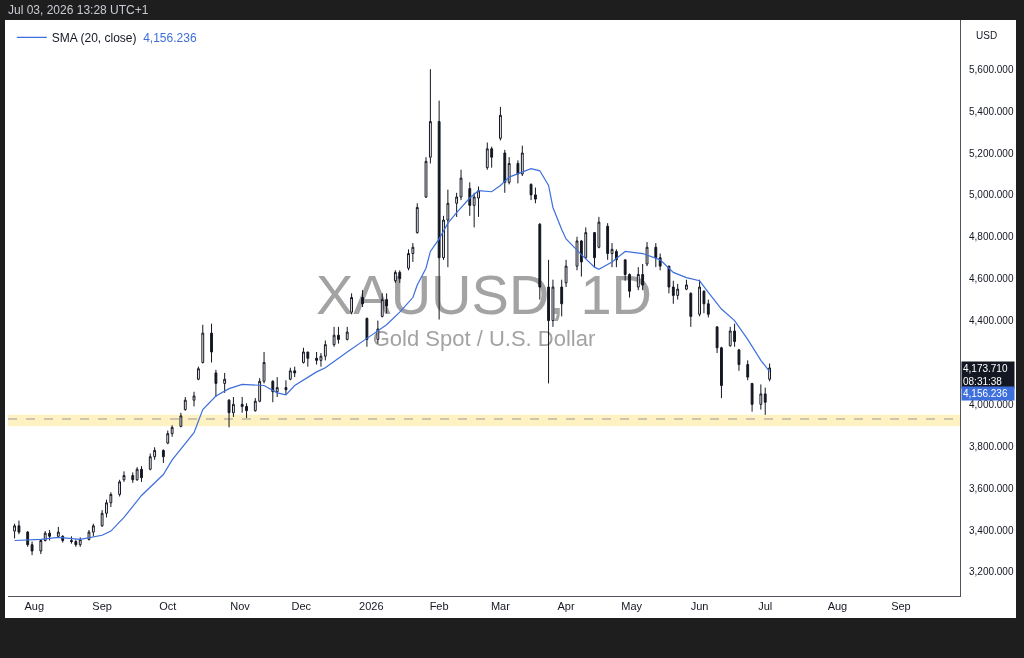 This screenshot has height=658, width=1024. I want to click on y-tick-label: 4,600.000, so click(991, 279).